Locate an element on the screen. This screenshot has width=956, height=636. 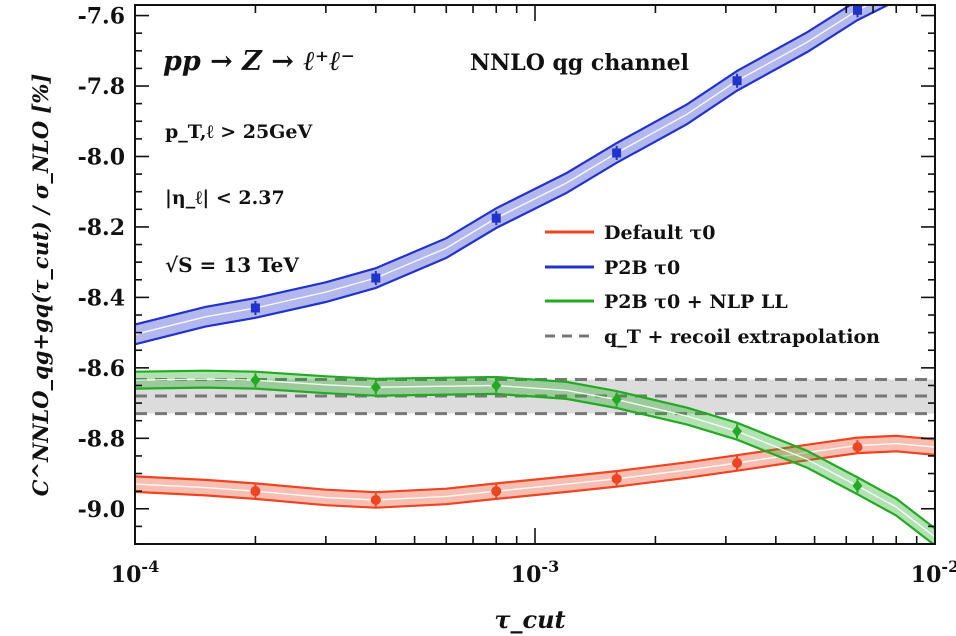
y-tick-label: -7.6 is located at coordinates (101, 17).